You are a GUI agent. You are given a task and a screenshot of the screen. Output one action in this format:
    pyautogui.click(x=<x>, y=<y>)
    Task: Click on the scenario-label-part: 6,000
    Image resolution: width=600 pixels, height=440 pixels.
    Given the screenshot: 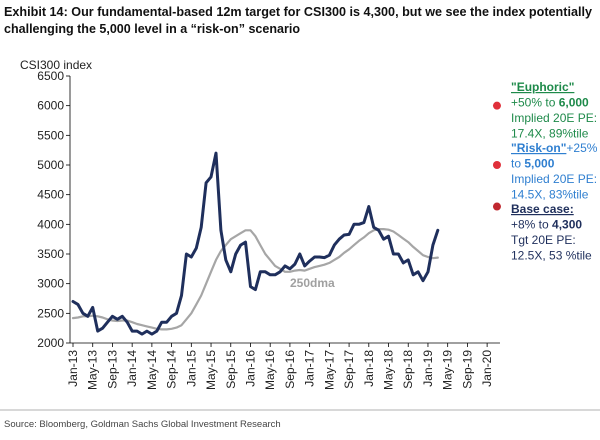 What is the action you would take?
    pyautogui.click(x=574, y=103)
    